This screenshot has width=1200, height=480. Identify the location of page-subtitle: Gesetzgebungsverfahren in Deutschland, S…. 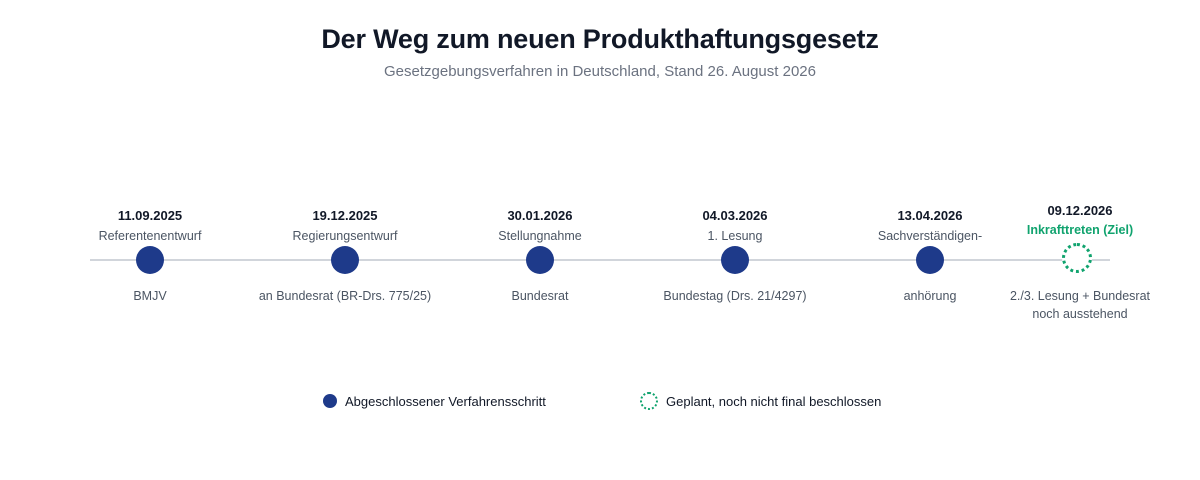
(600, 71).